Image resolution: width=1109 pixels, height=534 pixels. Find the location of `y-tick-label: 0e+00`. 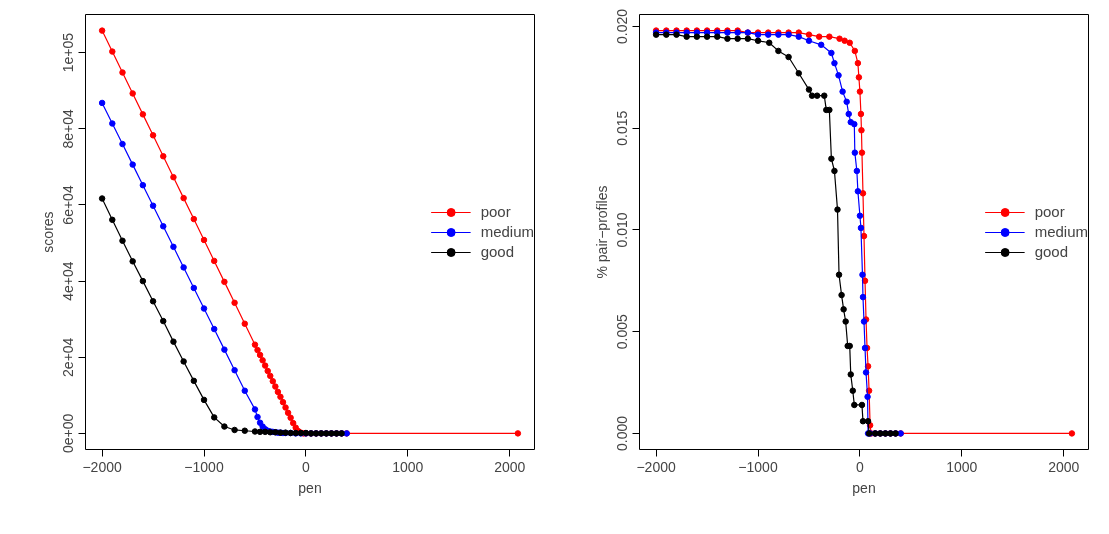

y-tick-label: 0e+00 is located at coordinates (68, 433).